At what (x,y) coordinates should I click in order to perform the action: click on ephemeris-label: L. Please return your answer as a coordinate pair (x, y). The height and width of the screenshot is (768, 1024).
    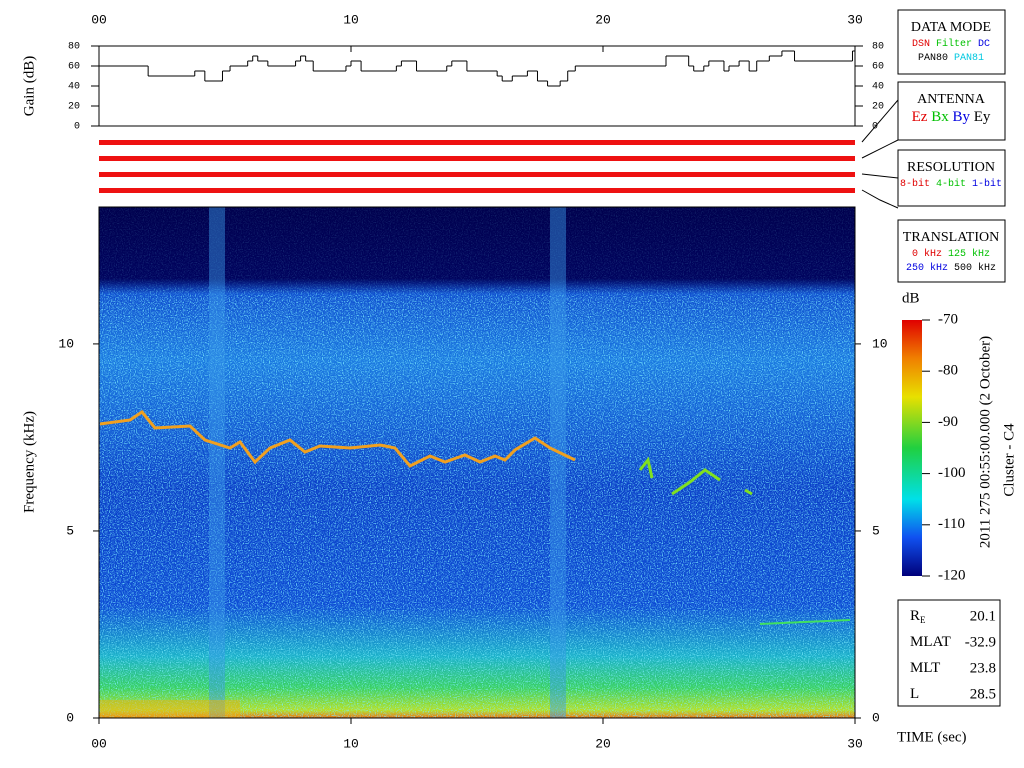
    Looking at the image, I should click on (914, 694).